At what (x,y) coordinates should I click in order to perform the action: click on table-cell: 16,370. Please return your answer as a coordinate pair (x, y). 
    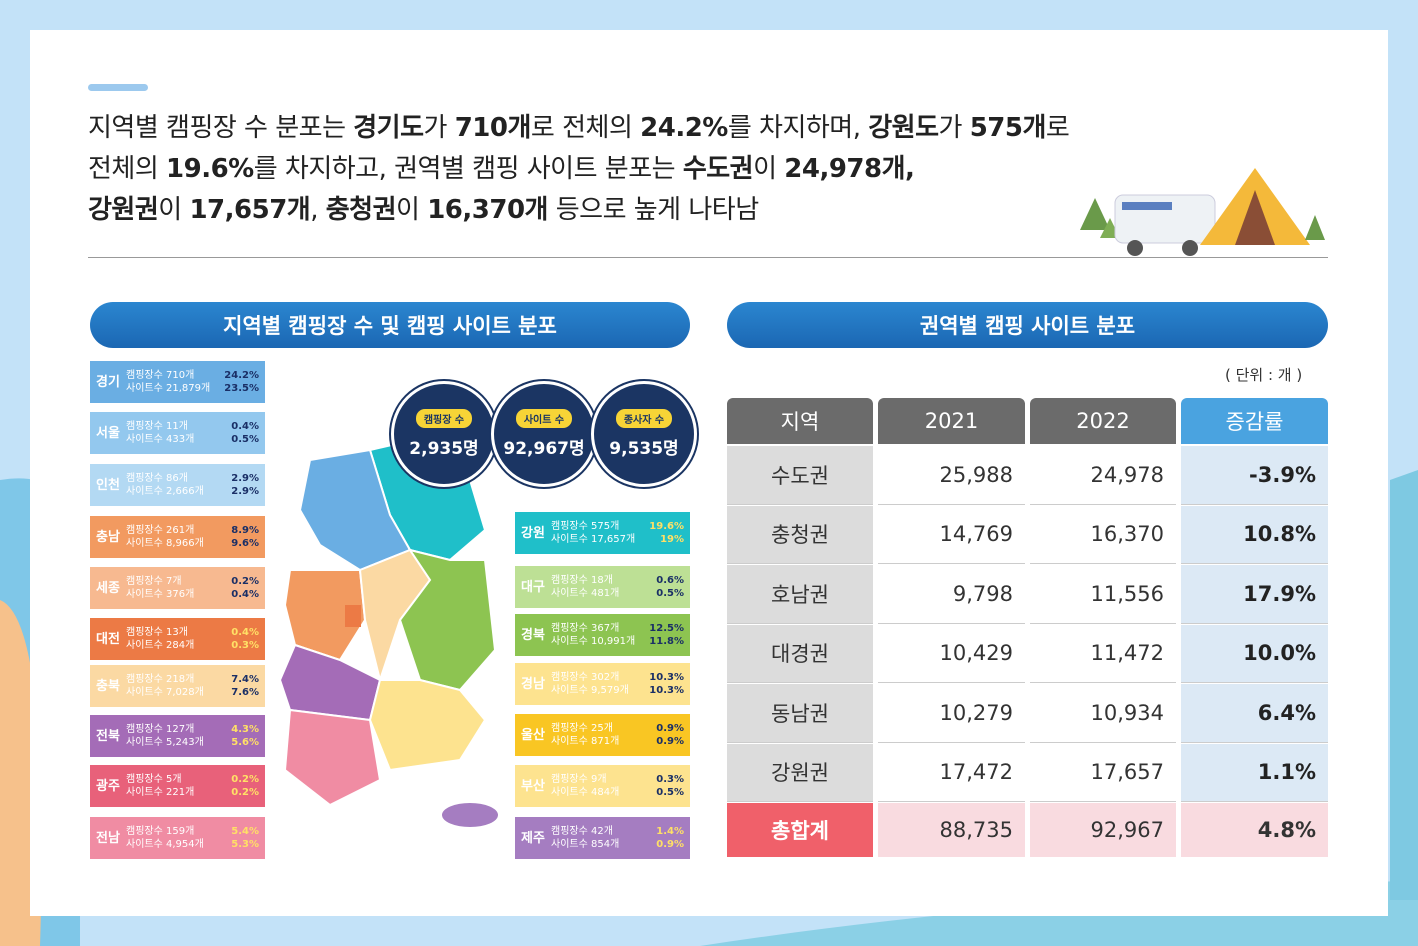
    Looking at the image, I should click on (1103, 534).